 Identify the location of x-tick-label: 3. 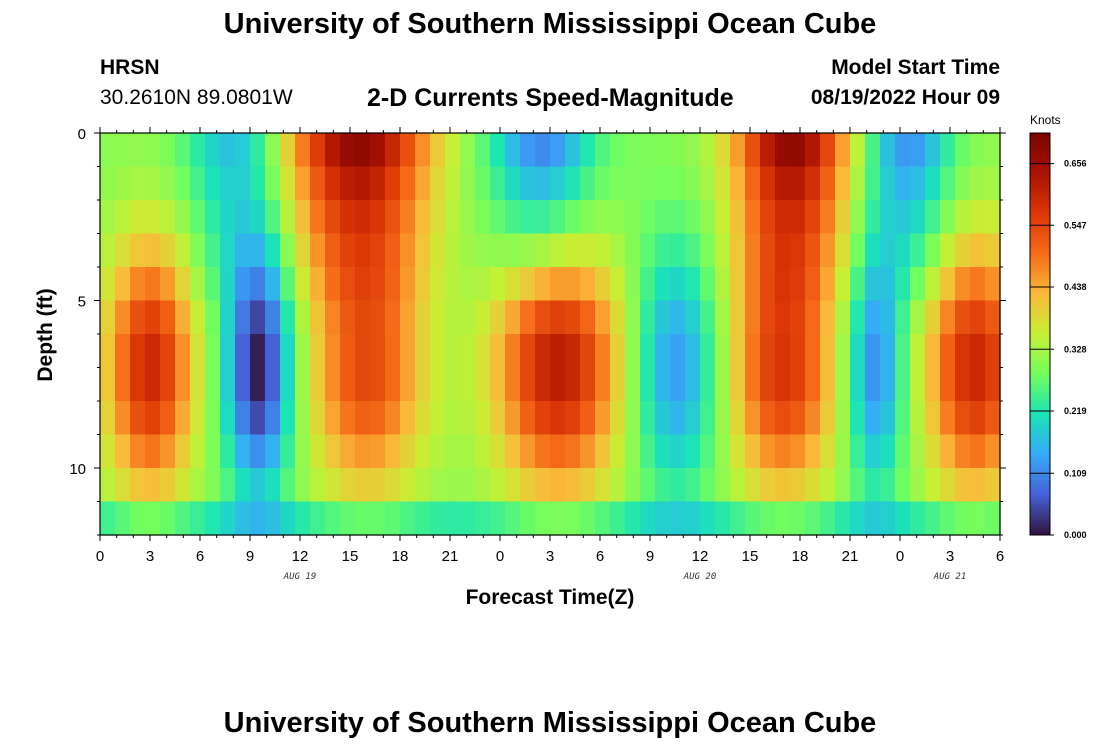
(550, 556).